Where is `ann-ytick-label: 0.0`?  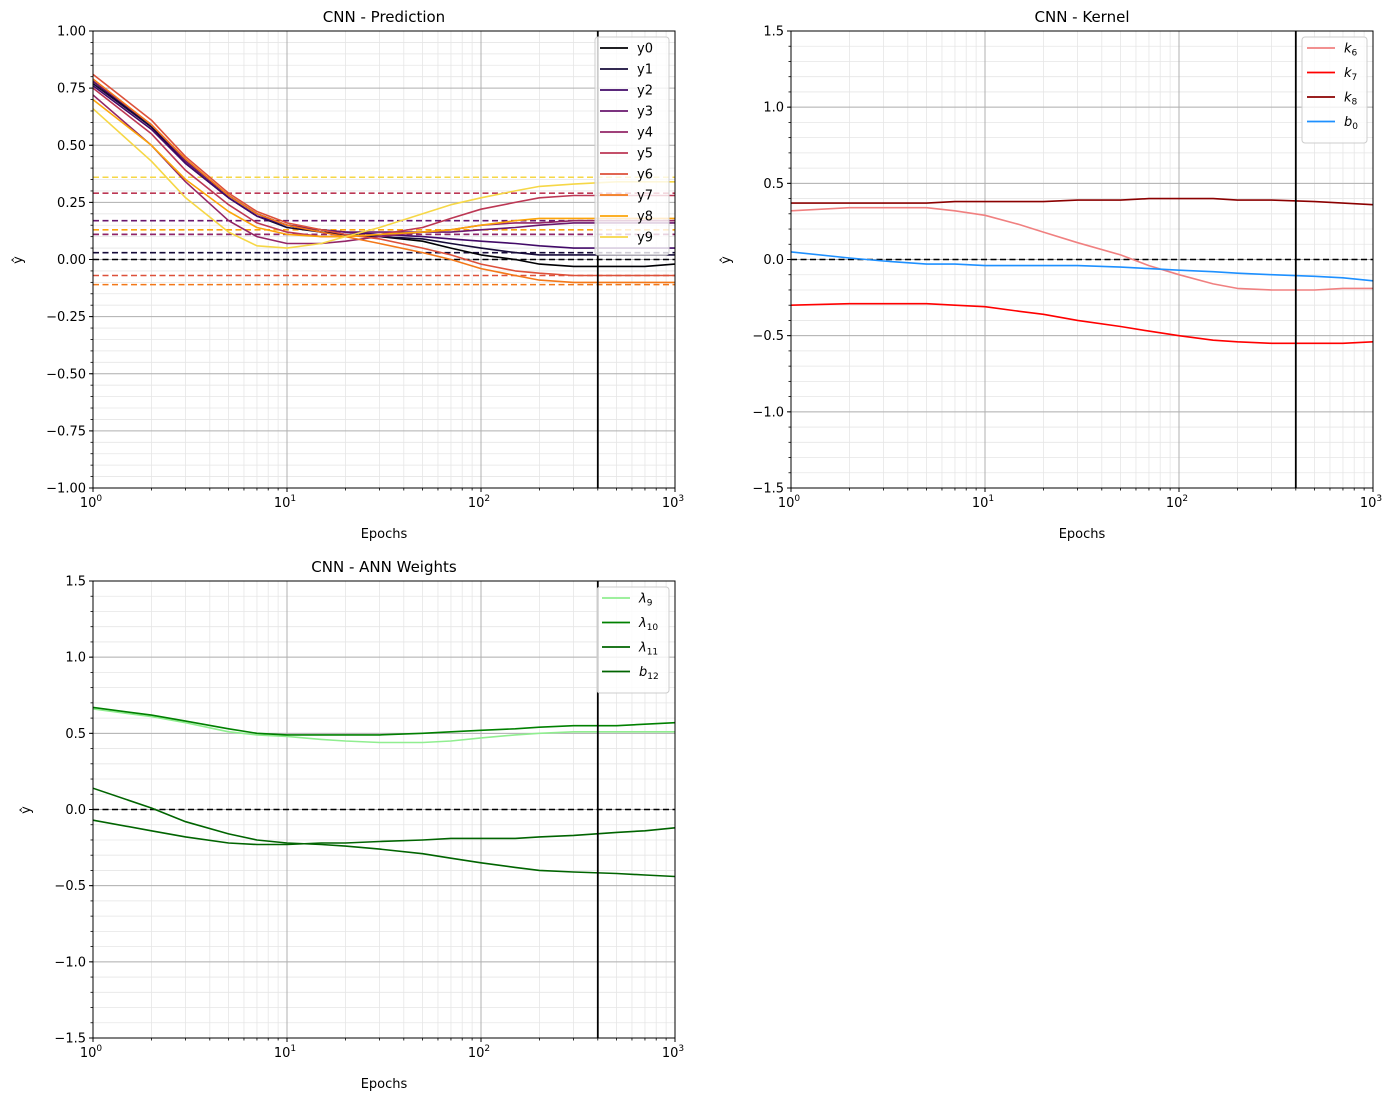
ann-ytick-label: 0.0 is located at coordinates (75, 810).